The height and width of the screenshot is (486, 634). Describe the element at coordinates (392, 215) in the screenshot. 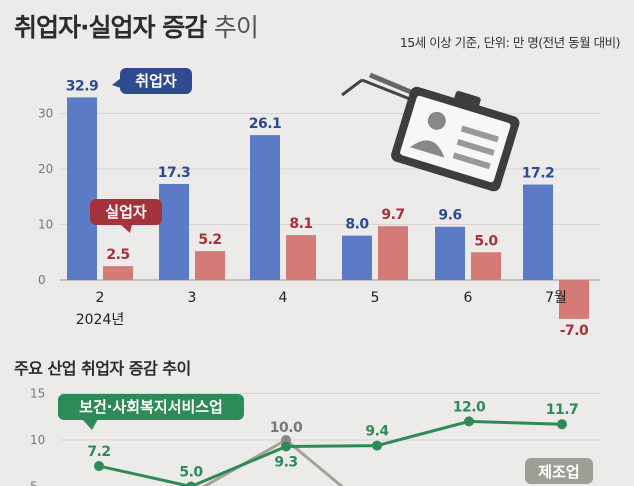

I see `unemployed-value-label: 9.7` at that location.